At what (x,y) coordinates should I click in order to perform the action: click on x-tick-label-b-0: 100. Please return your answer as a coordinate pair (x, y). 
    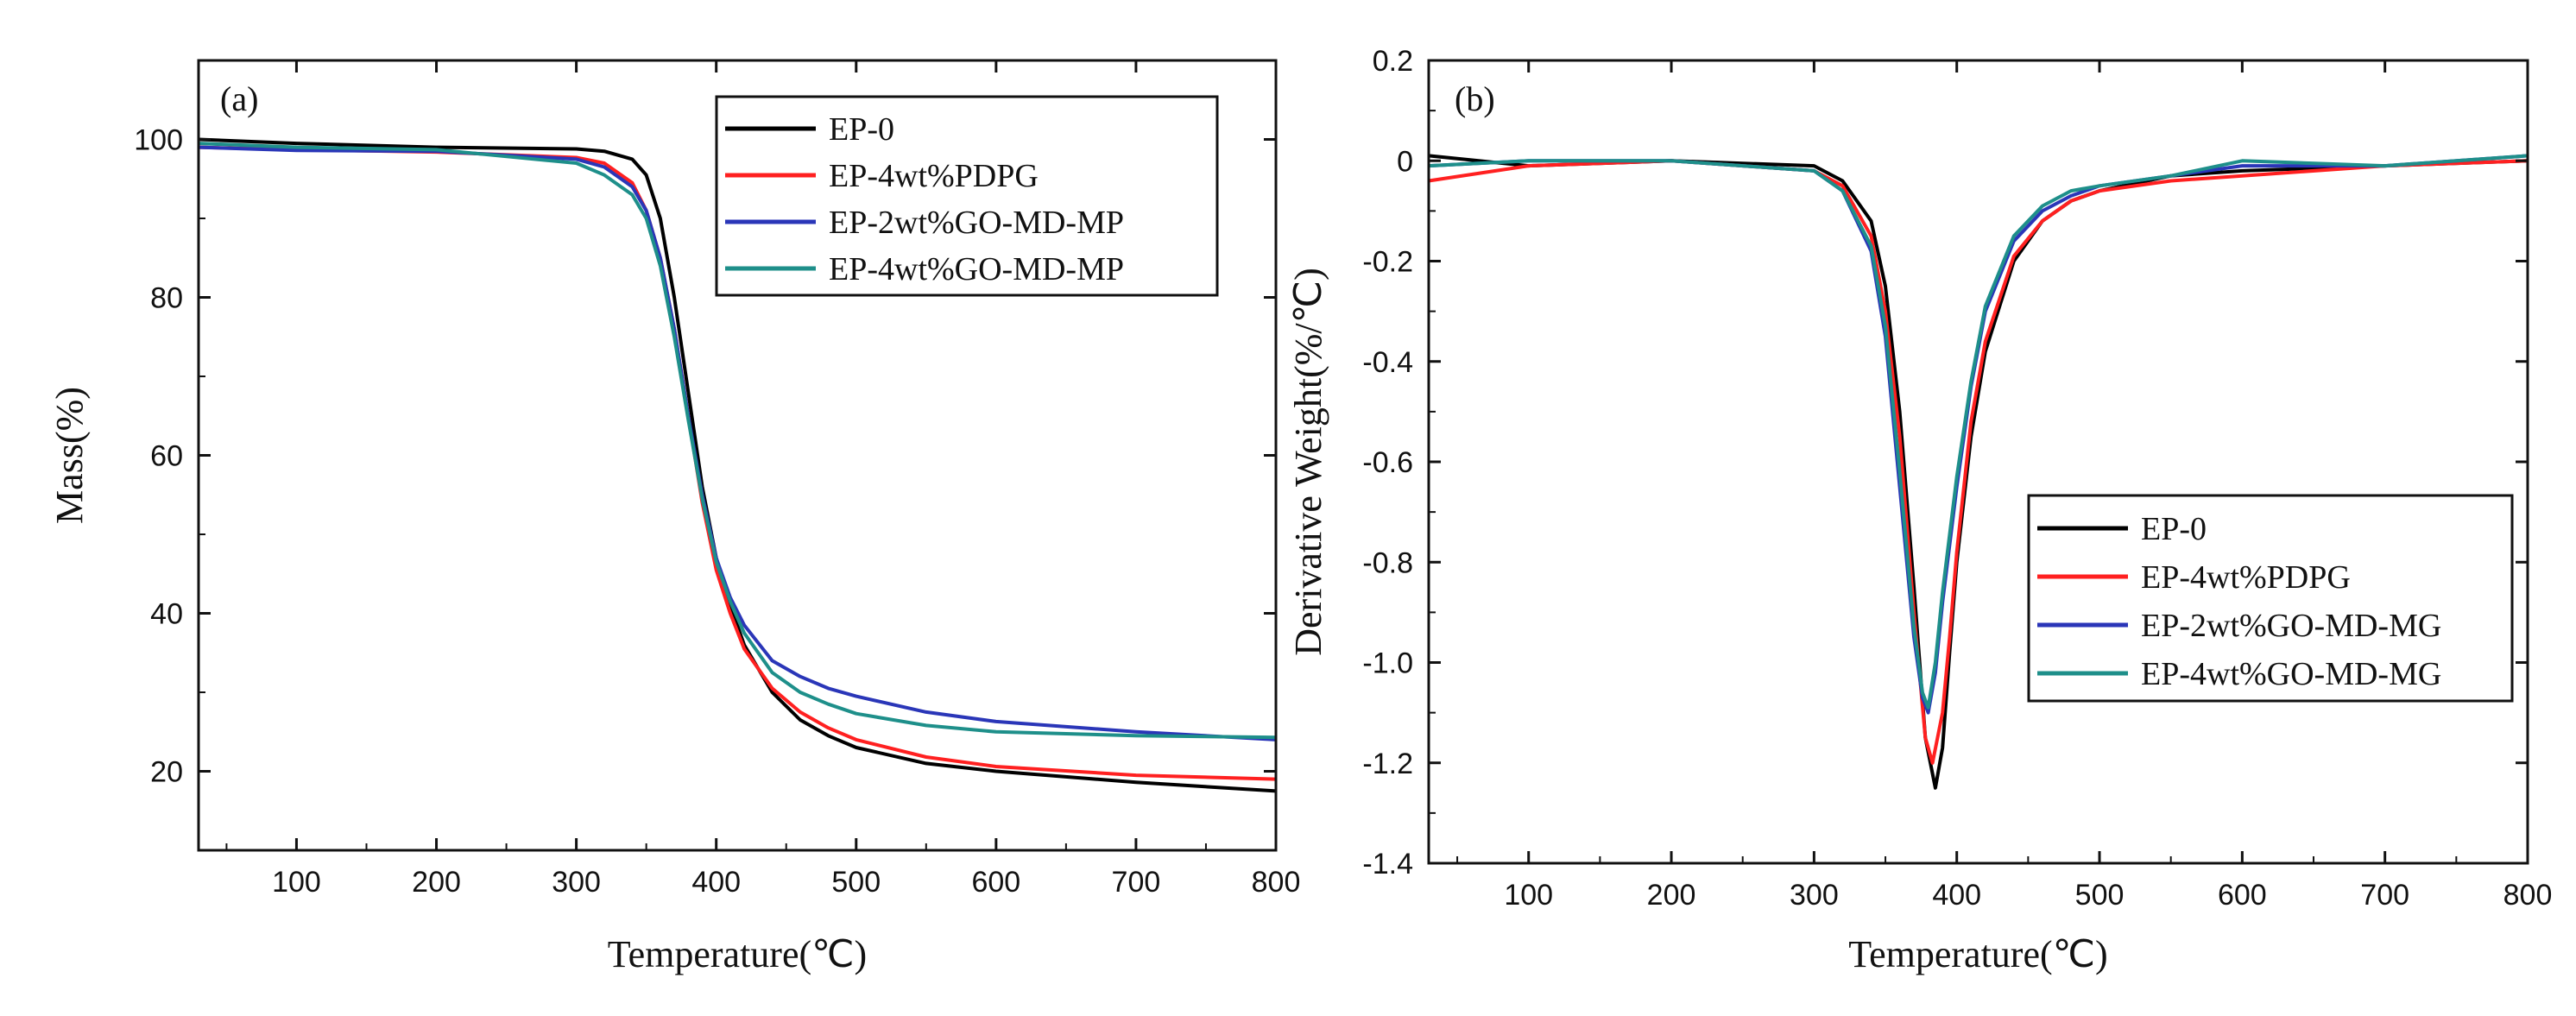
    Looking at the image, I should click on (1528, 895).